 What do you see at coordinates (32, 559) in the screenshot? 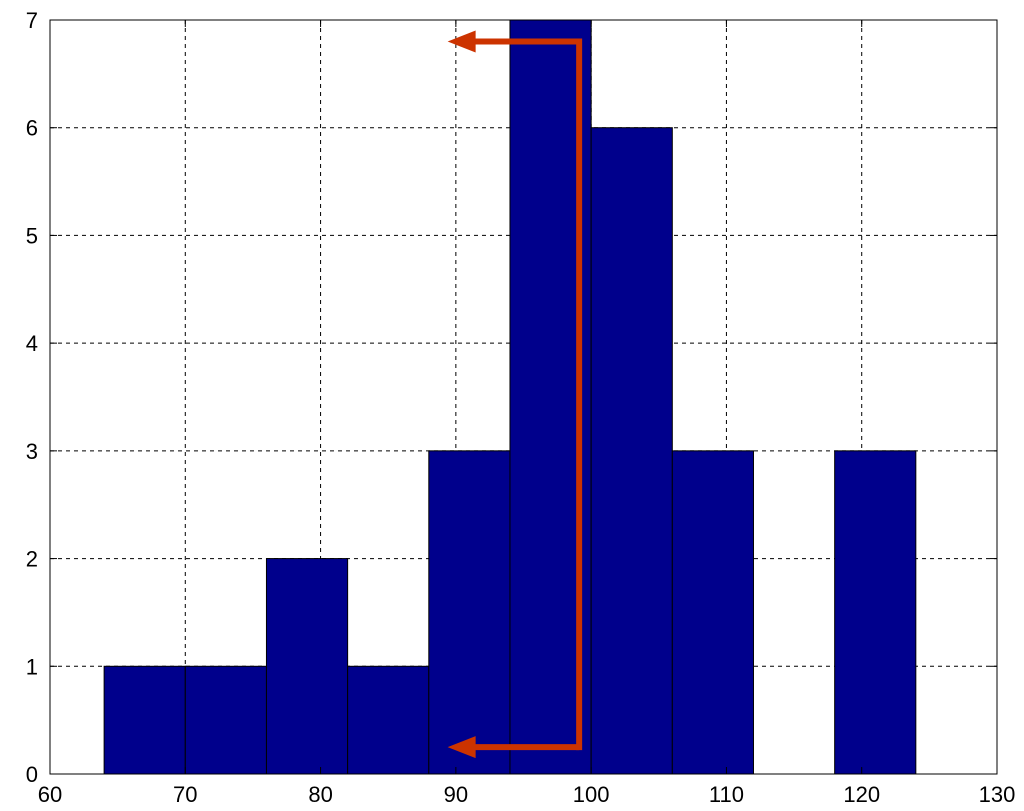
I see `y-tick-label: 2` at bounding box center [32, 559].